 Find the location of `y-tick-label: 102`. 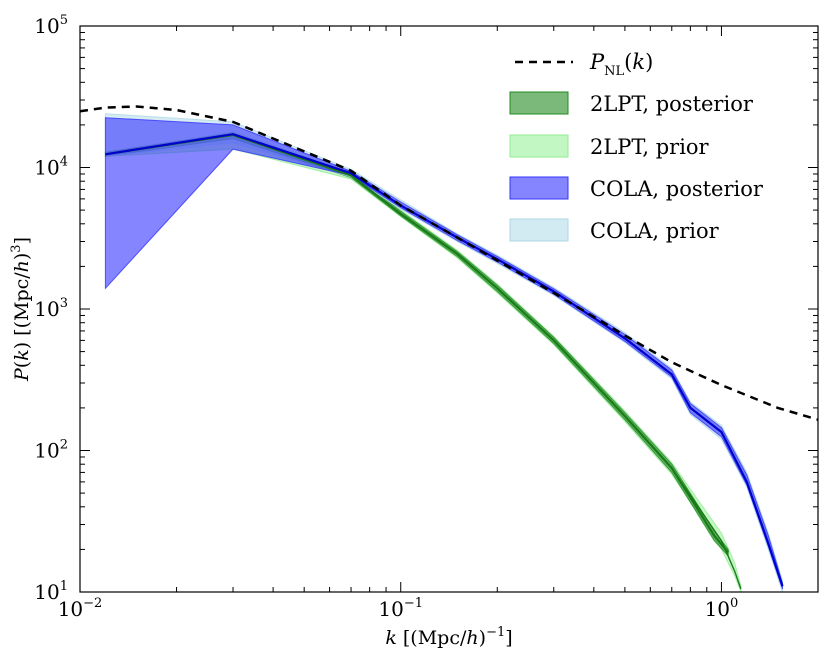

y-tick-label: 102 is located at coordinates (51, 450).